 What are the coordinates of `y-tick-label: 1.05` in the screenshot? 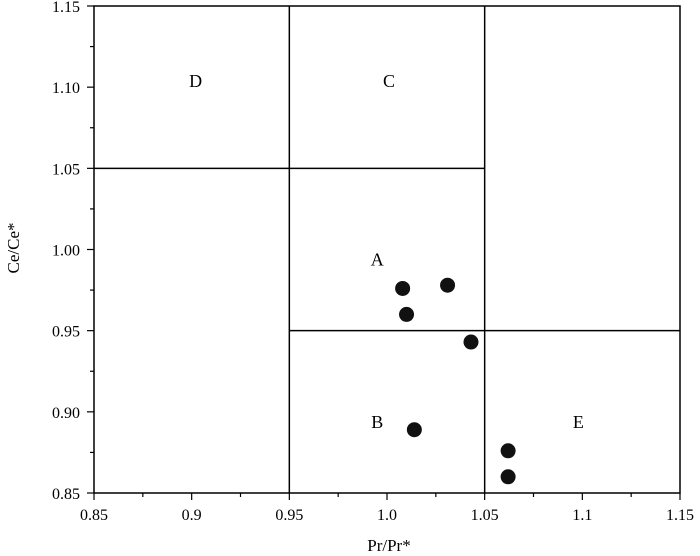 It's located at (66, 169).